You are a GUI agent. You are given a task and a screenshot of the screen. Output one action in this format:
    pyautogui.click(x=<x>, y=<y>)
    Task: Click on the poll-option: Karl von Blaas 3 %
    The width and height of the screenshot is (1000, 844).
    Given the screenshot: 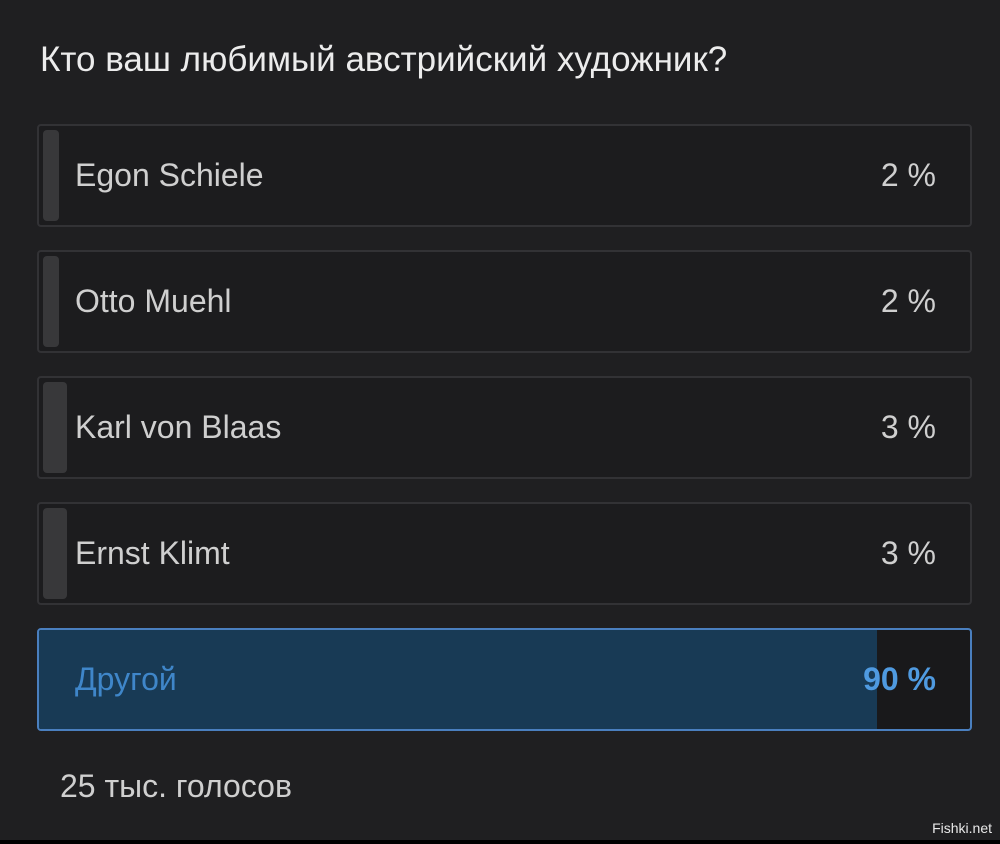 What is the action you would take?
    pyautogui.click(x=504, y=427)
    